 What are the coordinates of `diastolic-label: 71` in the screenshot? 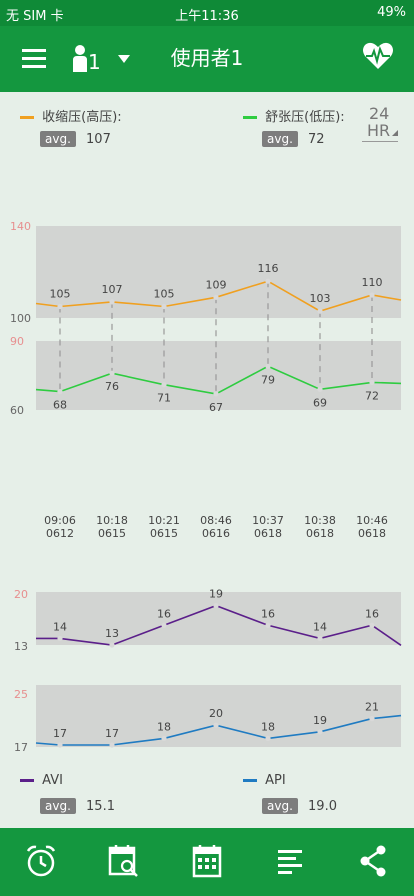 It's located at (164, 398).